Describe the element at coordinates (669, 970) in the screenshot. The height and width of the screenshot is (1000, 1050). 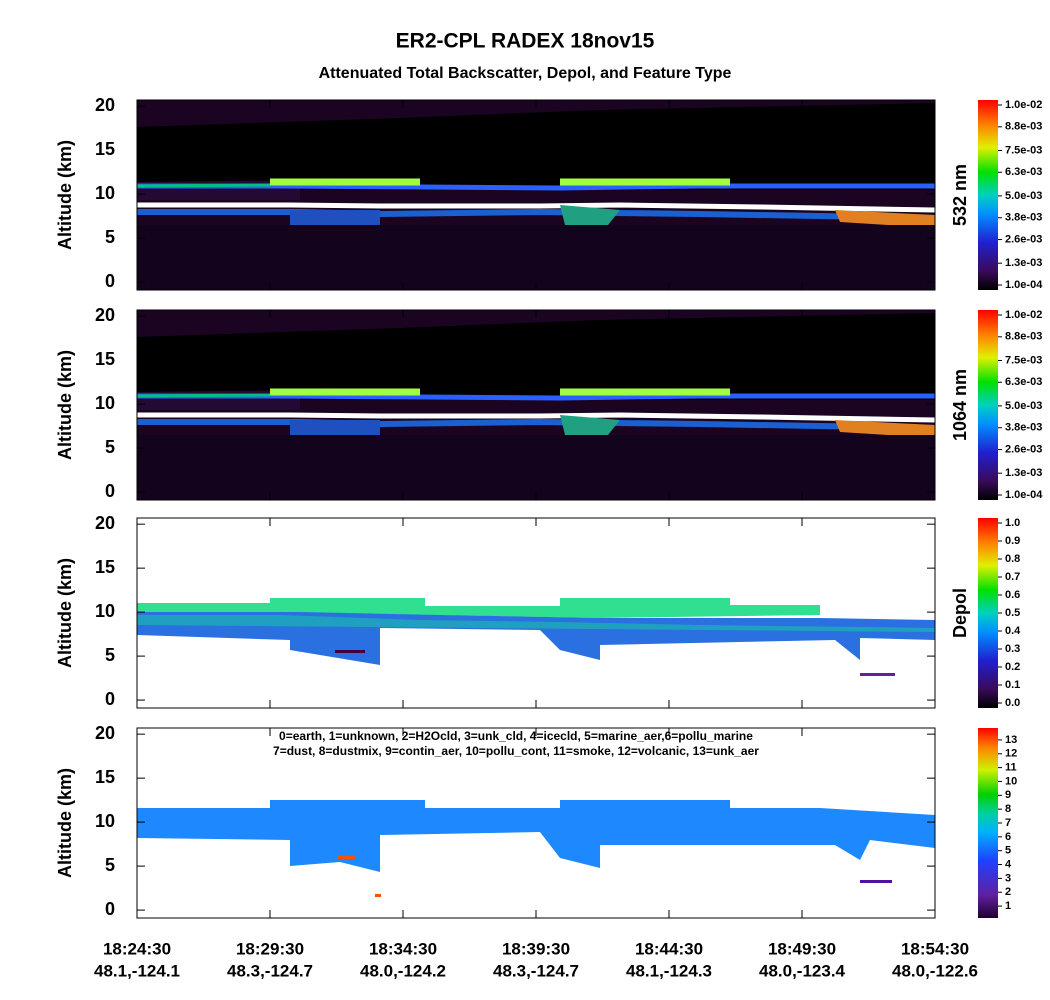
I see `x-tick-location: 48.1,-124.3` at that location.